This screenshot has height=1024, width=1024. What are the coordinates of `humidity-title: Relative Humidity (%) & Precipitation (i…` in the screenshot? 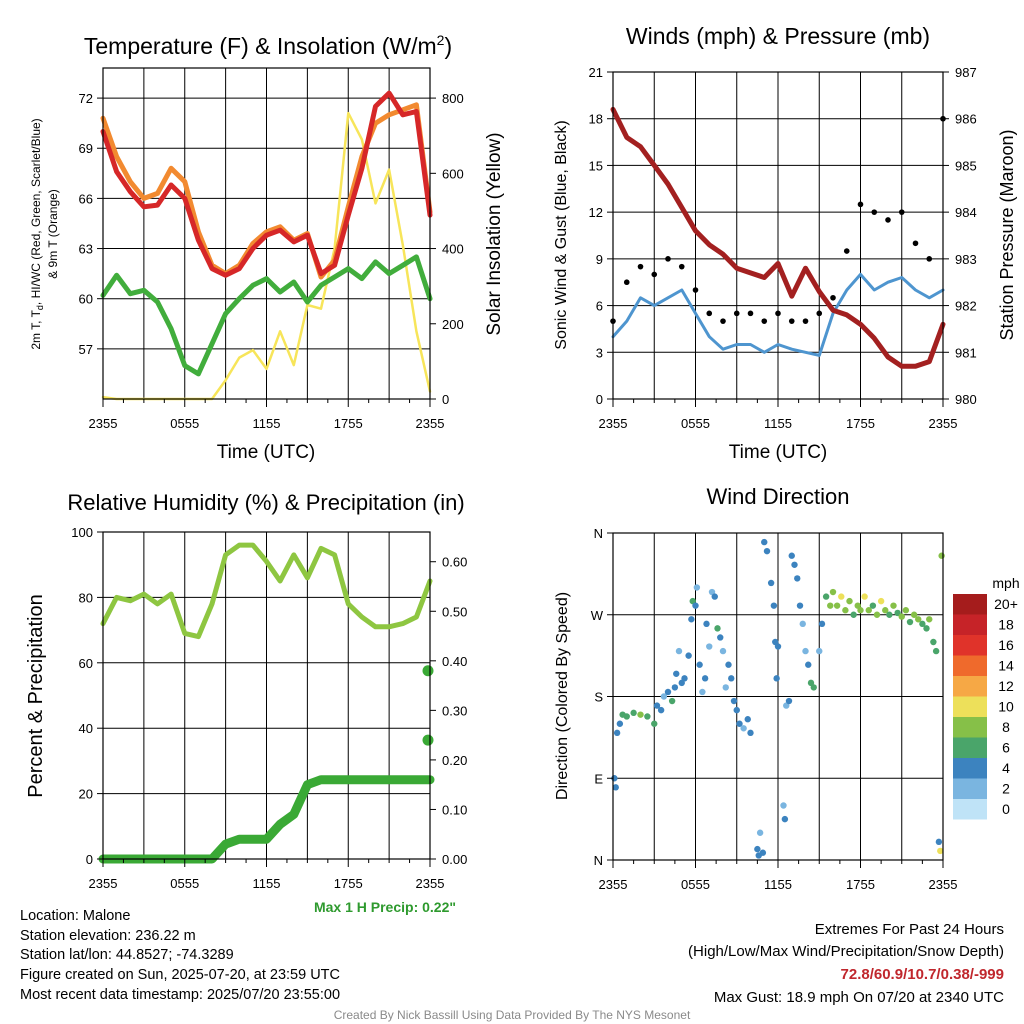 It's located at (265, 502).